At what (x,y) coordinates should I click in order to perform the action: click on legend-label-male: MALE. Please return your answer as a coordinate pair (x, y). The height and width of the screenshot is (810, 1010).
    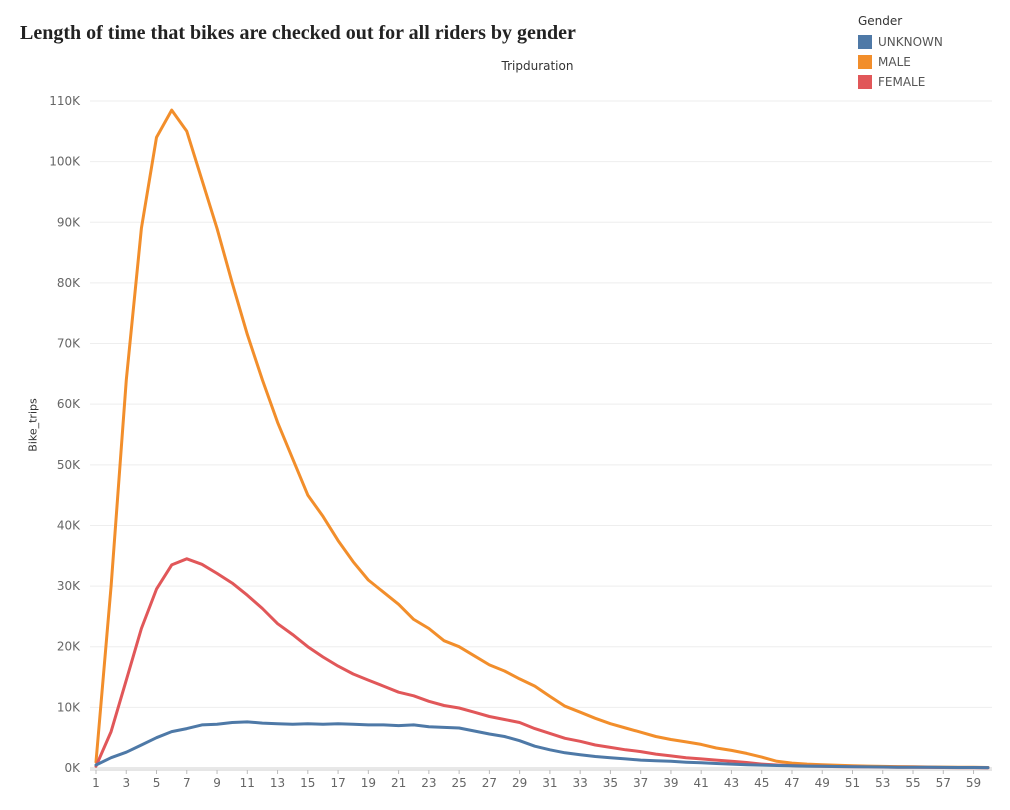
    Looking at the image, I should click on (894, 62).